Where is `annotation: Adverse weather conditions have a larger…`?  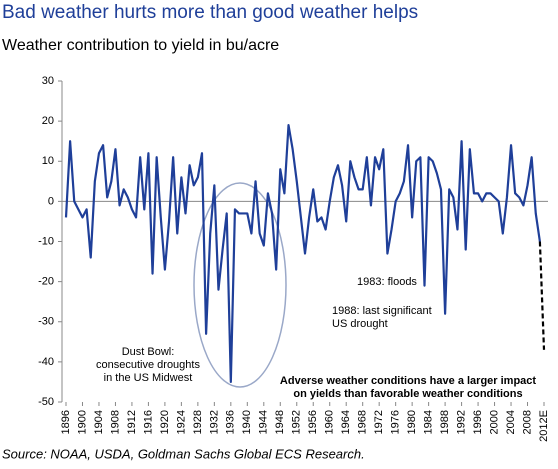 annotation: Adverse weather conditions have a larger… is located at coordinates (408, 381).